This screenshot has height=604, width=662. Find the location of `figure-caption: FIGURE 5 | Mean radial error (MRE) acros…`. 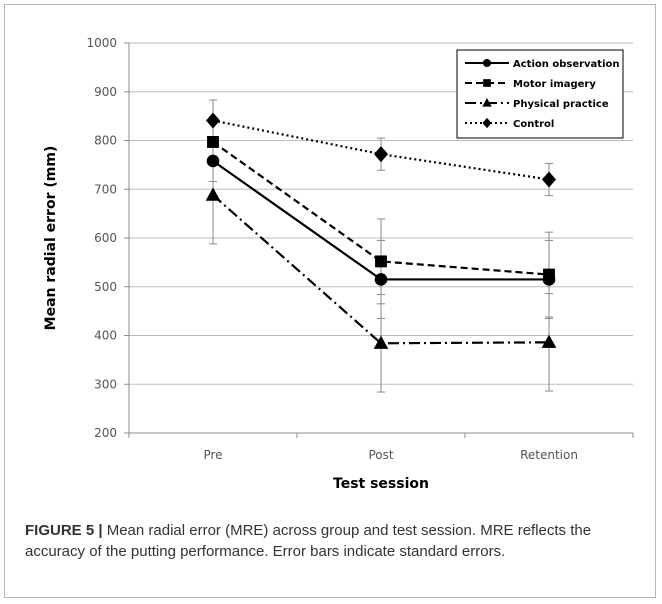

figure-caption: FIGURE 5 | Mean radial error (MRE) acros… is located at coordinates (335, 541).